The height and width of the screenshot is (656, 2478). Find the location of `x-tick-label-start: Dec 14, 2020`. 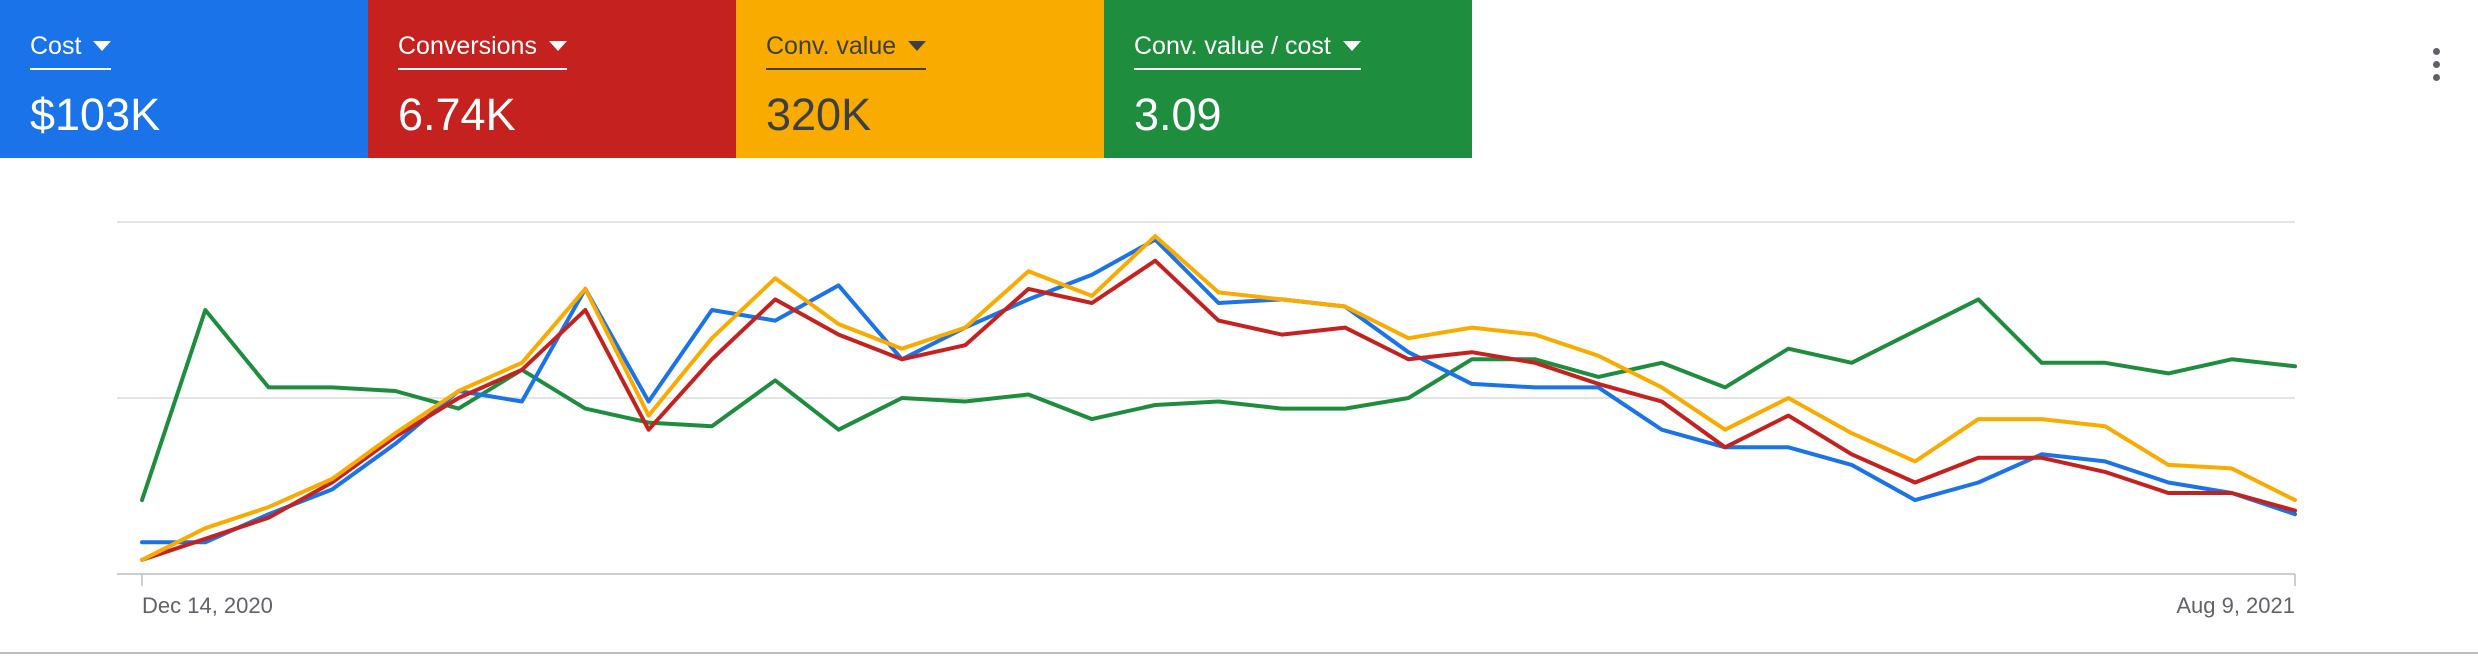

x-tick-label-start: Dec 14, 2020 is located at coordinates (207, 605).